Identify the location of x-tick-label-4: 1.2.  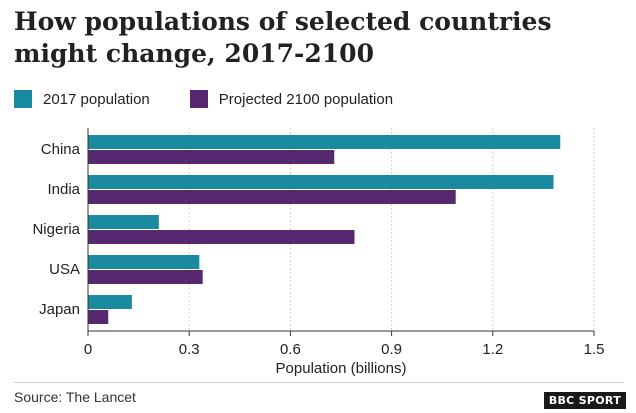
(492, 349).